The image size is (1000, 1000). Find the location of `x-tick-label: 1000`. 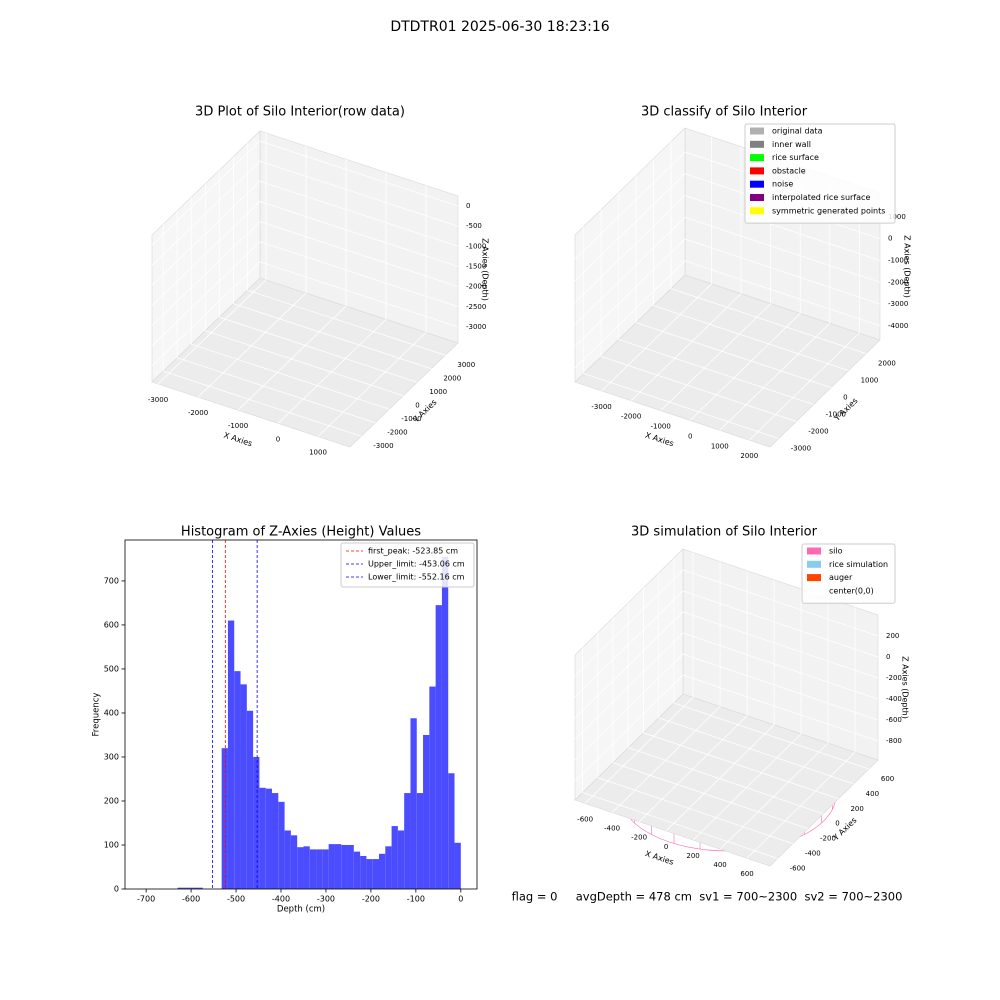

x-tick-label: 1000 is located at coordinates (318, 452).